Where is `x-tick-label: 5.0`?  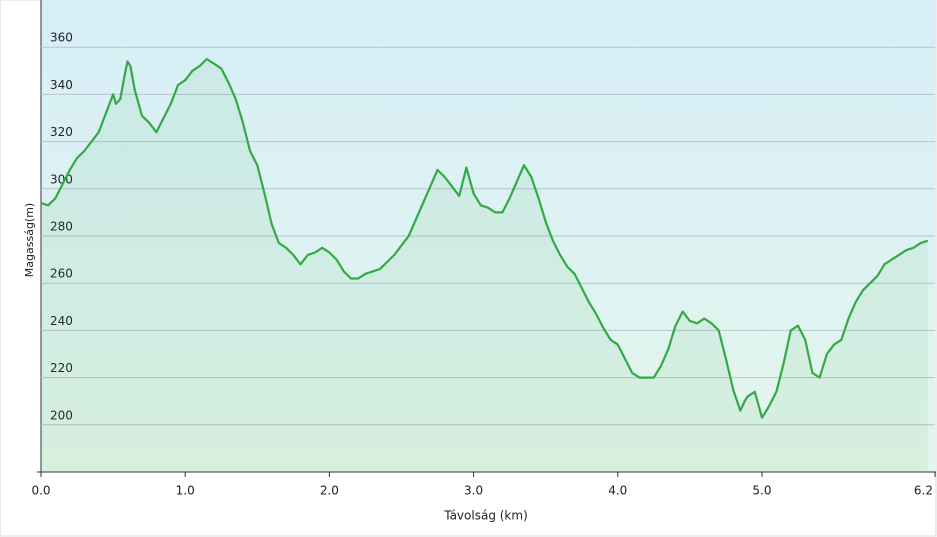
x-tick-label: 5.0 is located at coordinates (761, 491).